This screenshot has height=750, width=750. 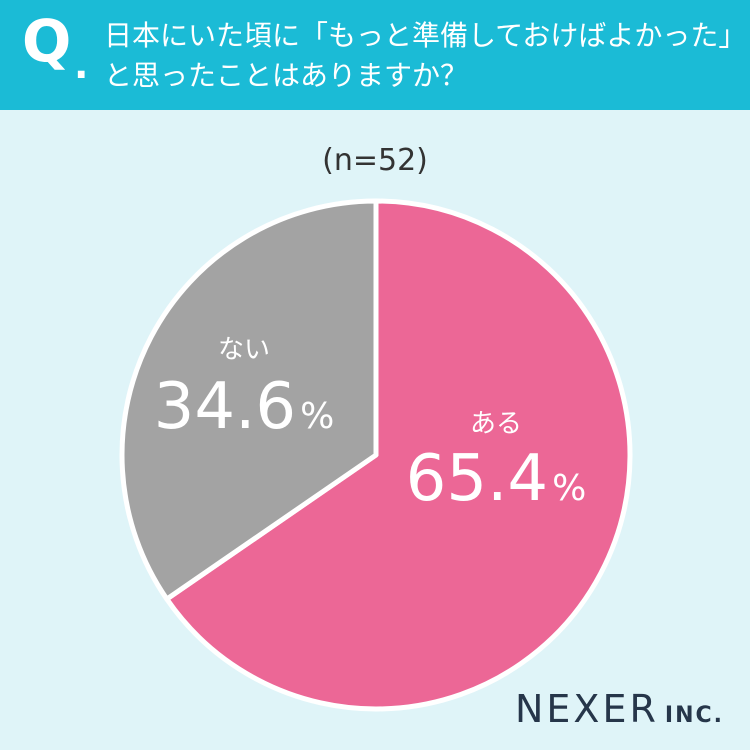 What do you see at coordinates (425, 35) in the screenshot?
I see `question-line-1: 日本にいた頃に「もっと準備しておけばよかった」` at bounding box center [425, 35].